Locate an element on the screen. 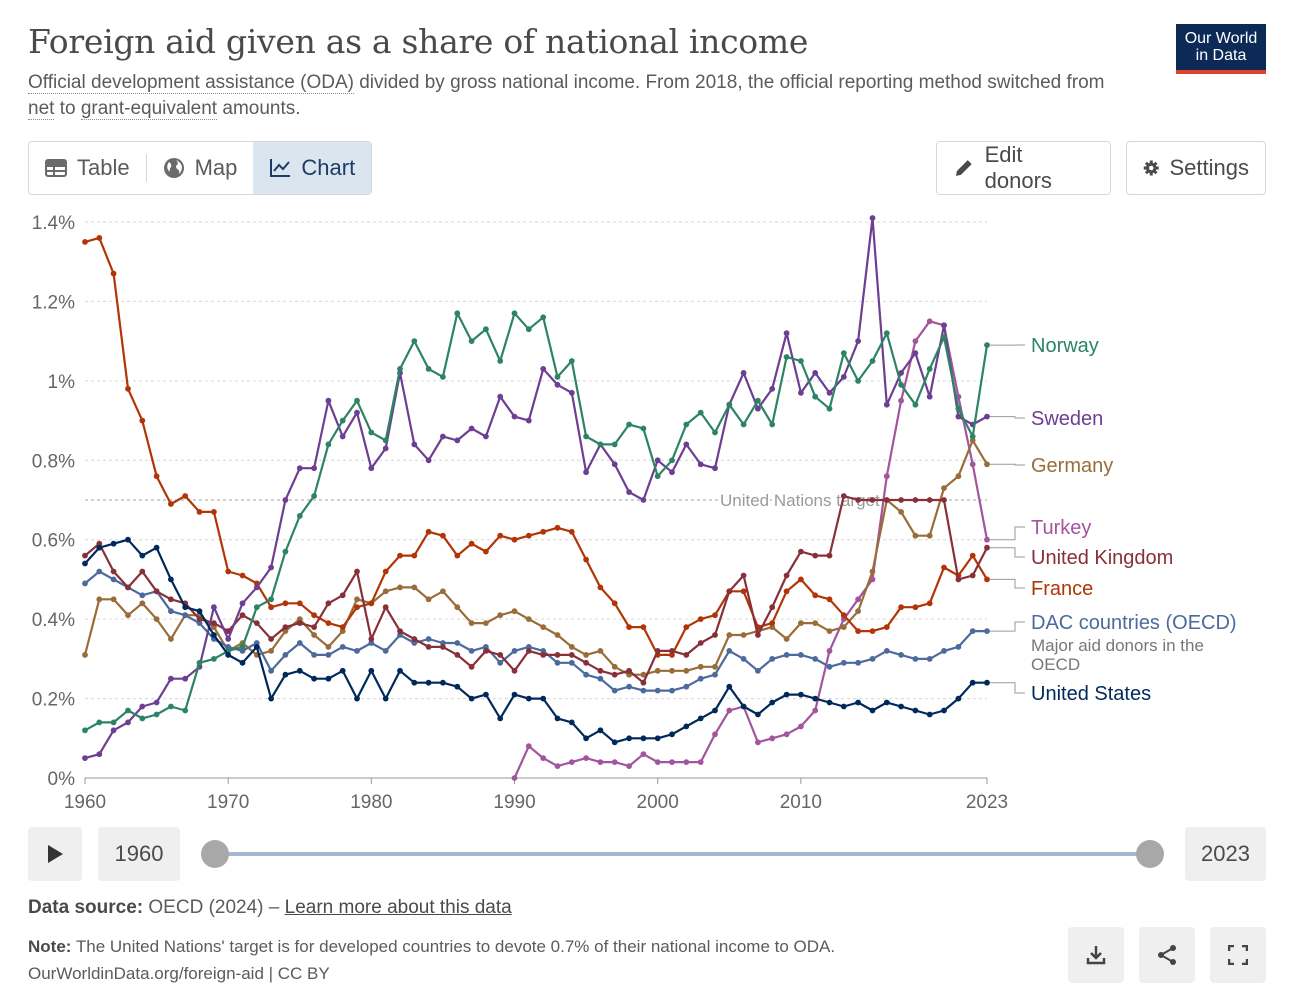  tab-map: Map is located at coordinates (200, 168).